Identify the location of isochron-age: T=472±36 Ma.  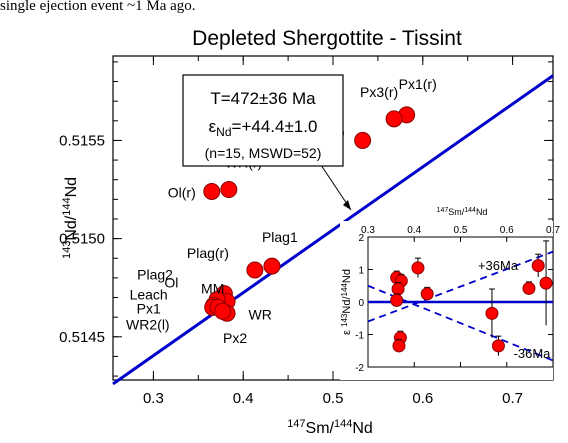
(263, 98).